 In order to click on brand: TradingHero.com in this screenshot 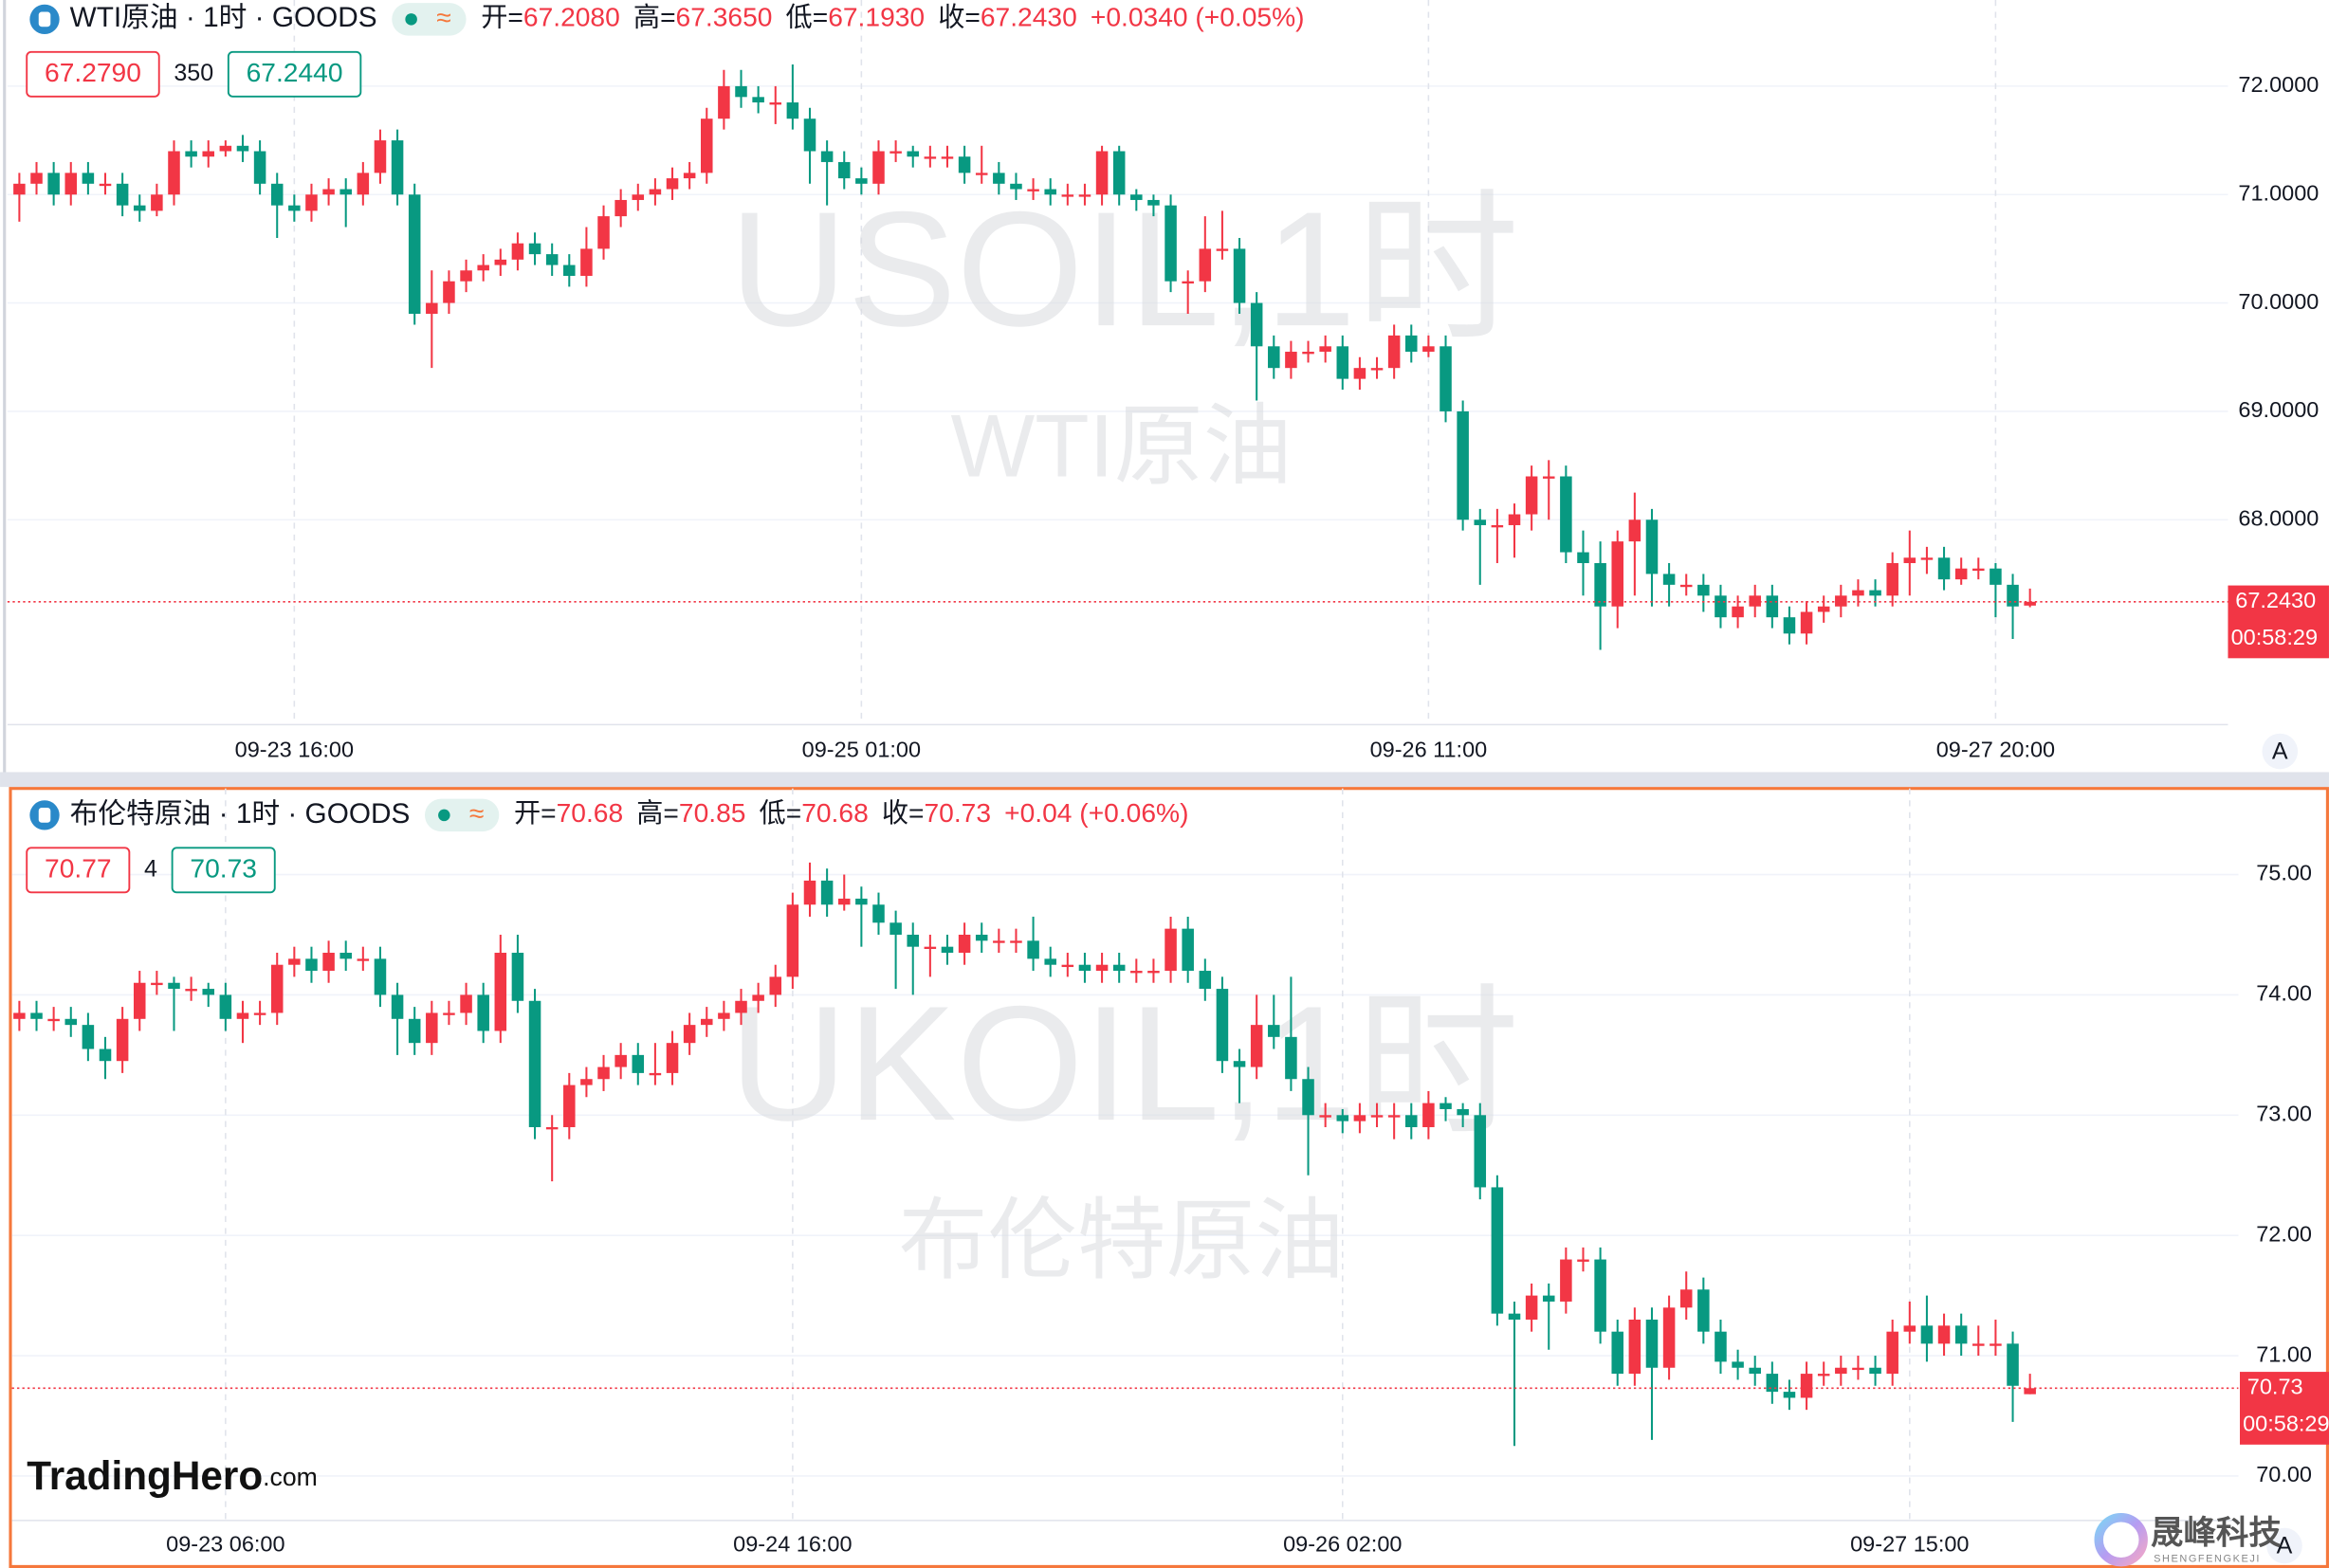, I will do `click(172, 1475)`.